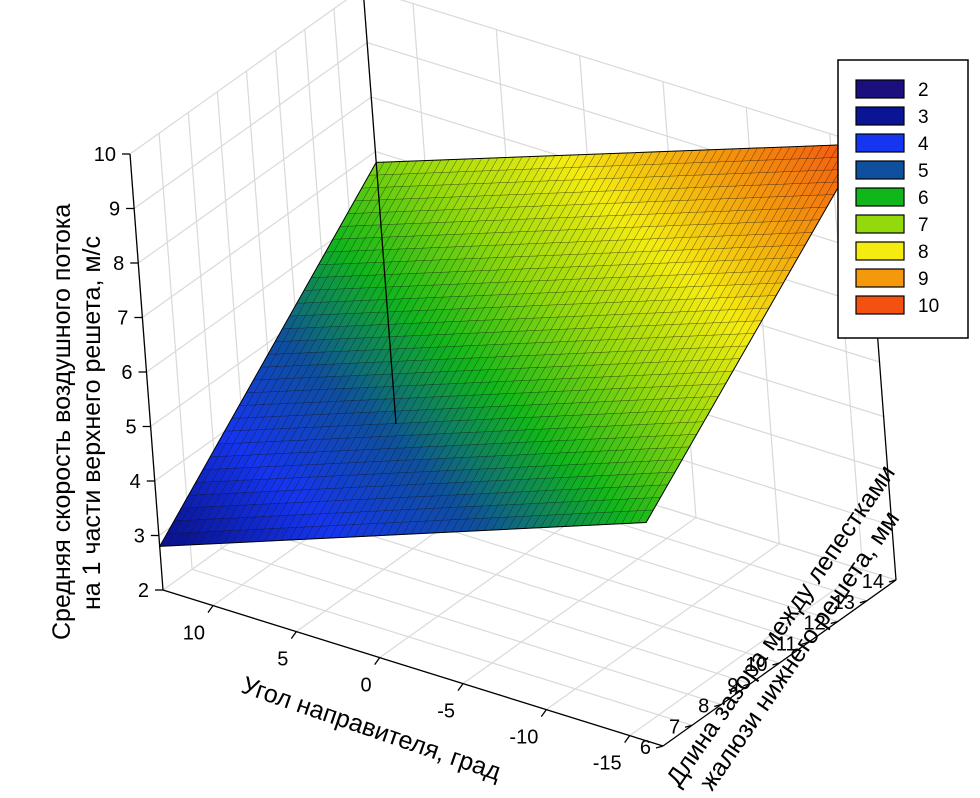 The width and height of the screenshot is (980, 798). I want to click on legend-label-8: 8, so click(923, 252).